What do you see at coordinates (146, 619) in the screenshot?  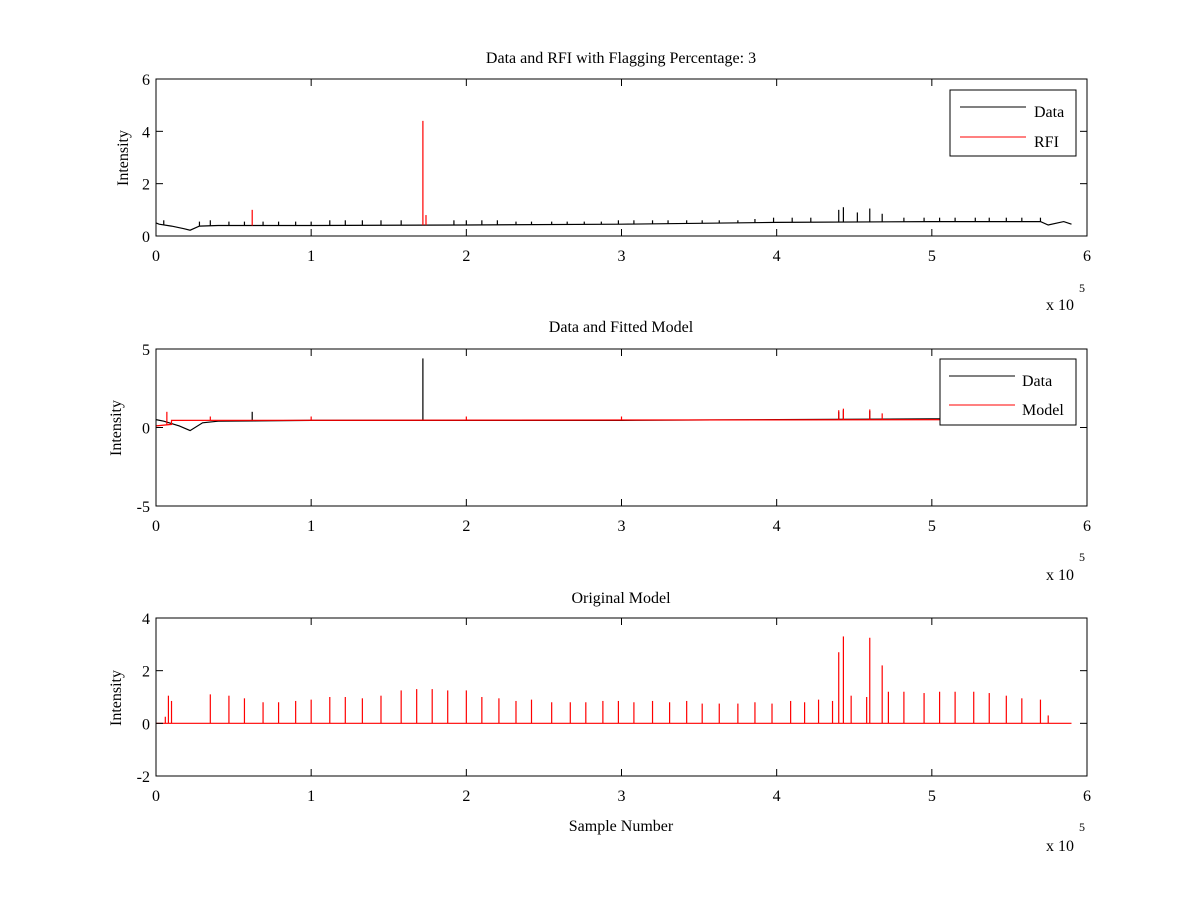 I see `panel-original-ytick-label: 4` at bounding box center [146, 619].